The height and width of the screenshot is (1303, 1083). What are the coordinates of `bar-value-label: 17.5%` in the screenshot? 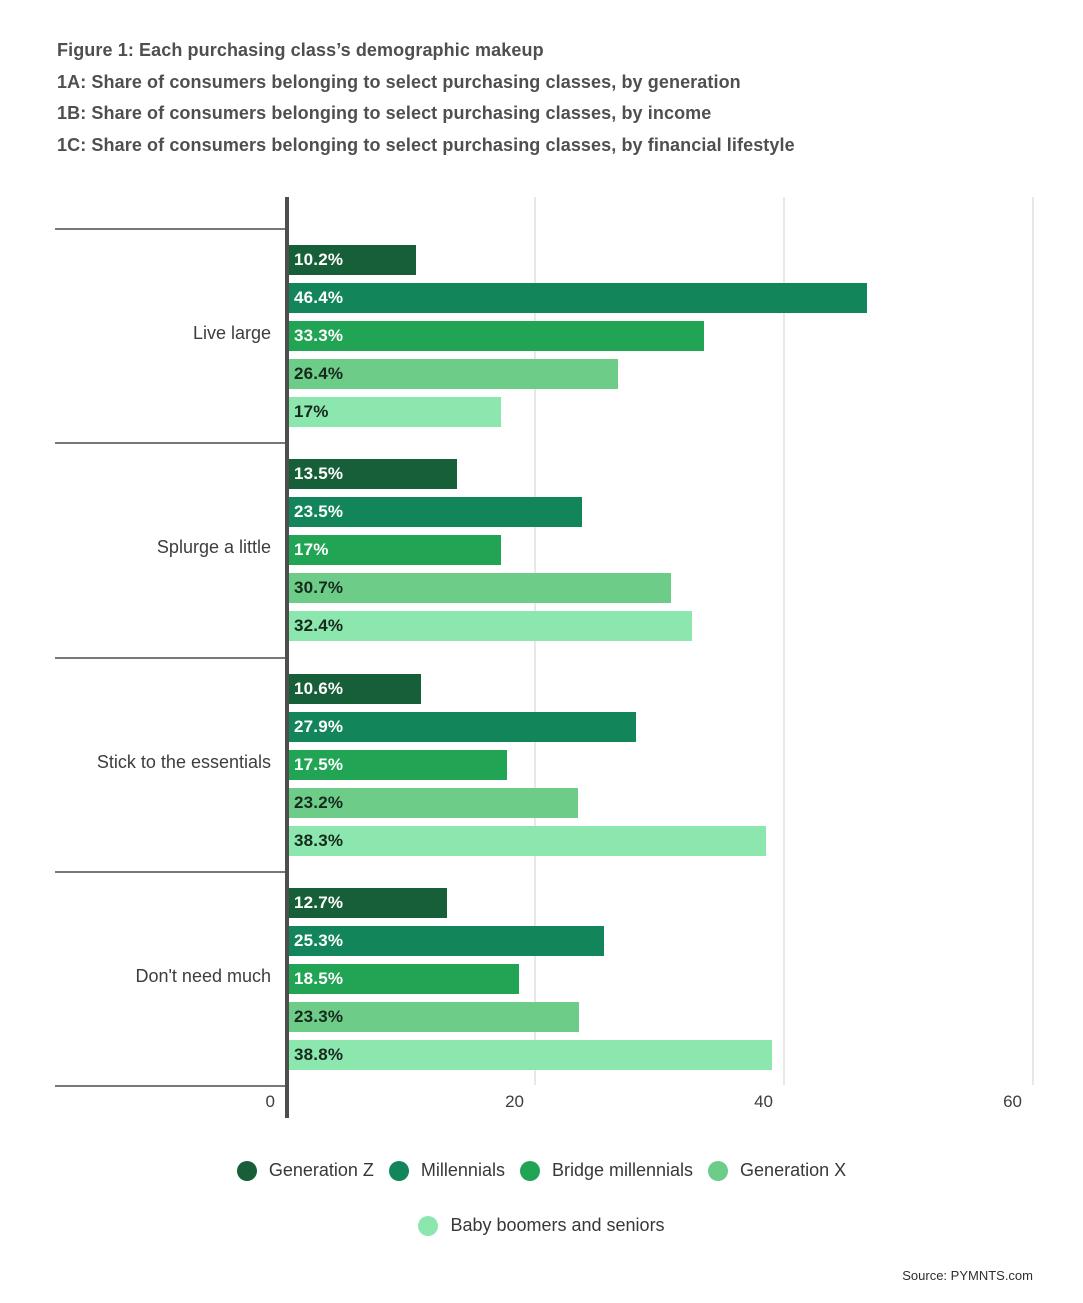 It's located at (319, 764).